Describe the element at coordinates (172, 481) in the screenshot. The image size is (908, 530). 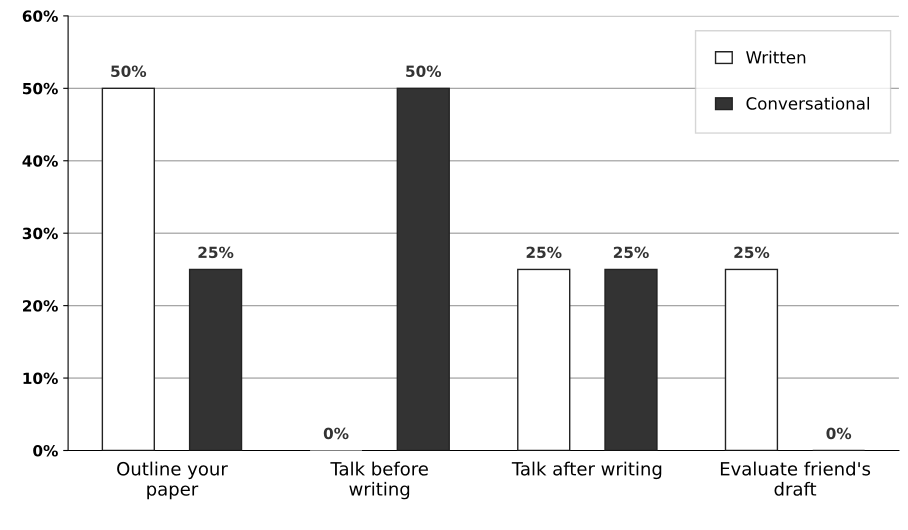
I see `x-tick-label: Outline your paper` at that location.